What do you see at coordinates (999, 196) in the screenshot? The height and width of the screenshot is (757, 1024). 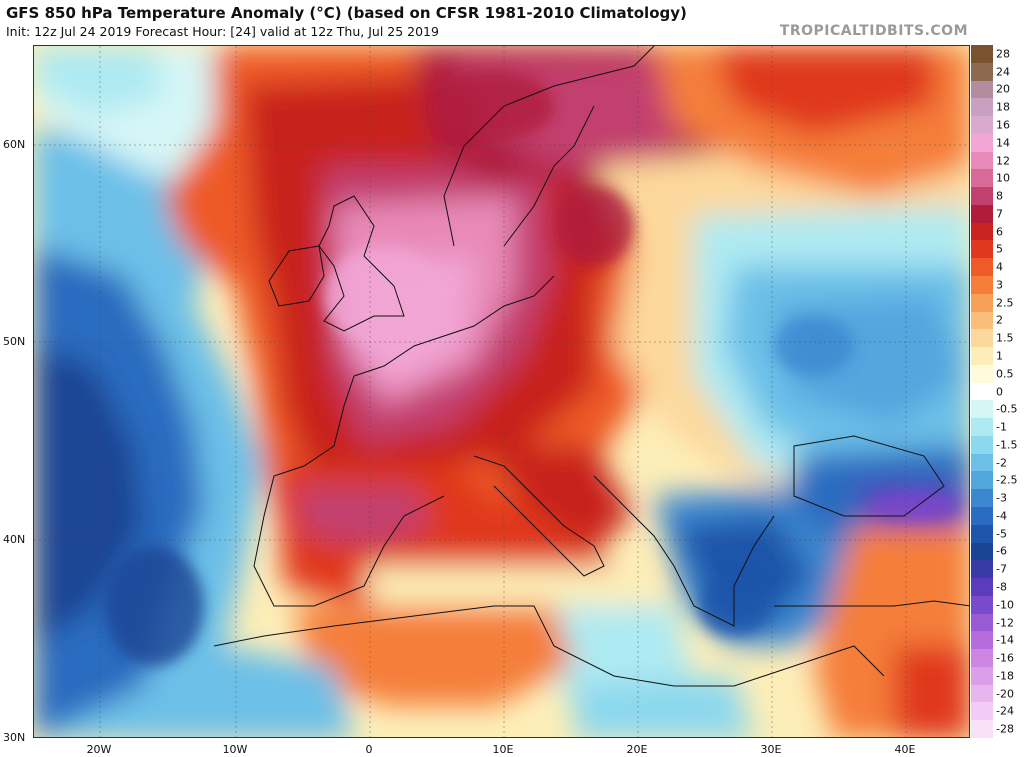 I see `colorbar-tick-label: 8` at bounding box center [999, 196].